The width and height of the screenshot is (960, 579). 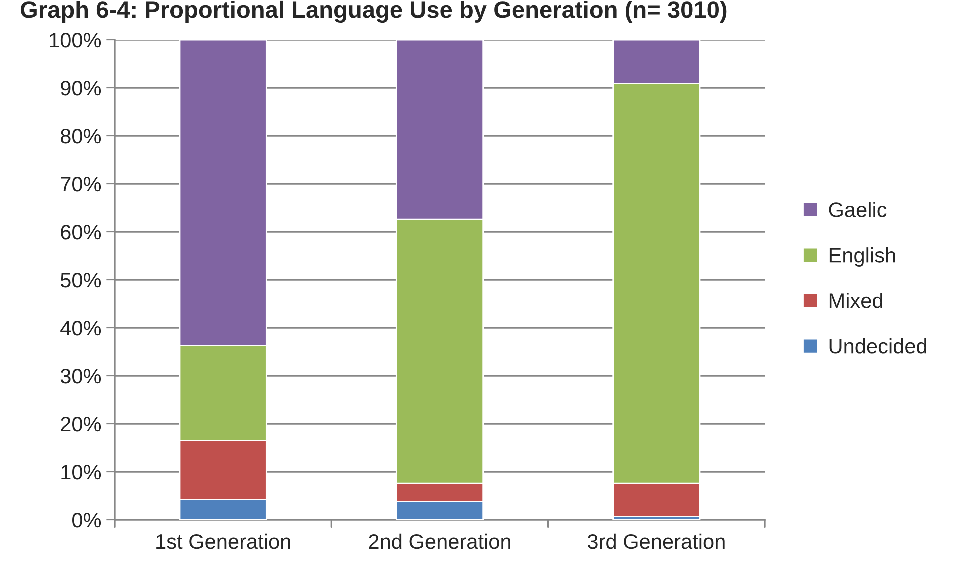 What do you see at coordinates (863, 257) in the screenshot?
I see `legend-label: English` at bounding box center [863, 257].